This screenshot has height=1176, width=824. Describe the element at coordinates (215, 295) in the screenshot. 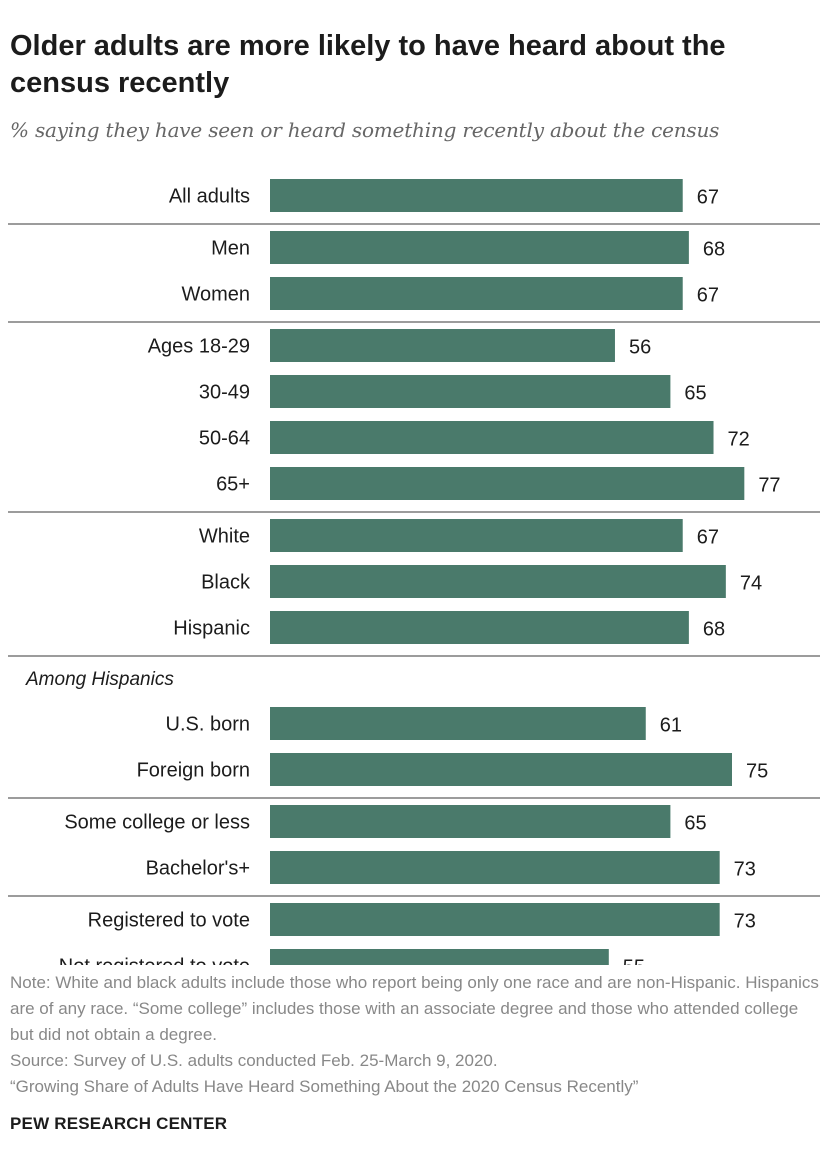

I see `category-label-women: Women` at that location.